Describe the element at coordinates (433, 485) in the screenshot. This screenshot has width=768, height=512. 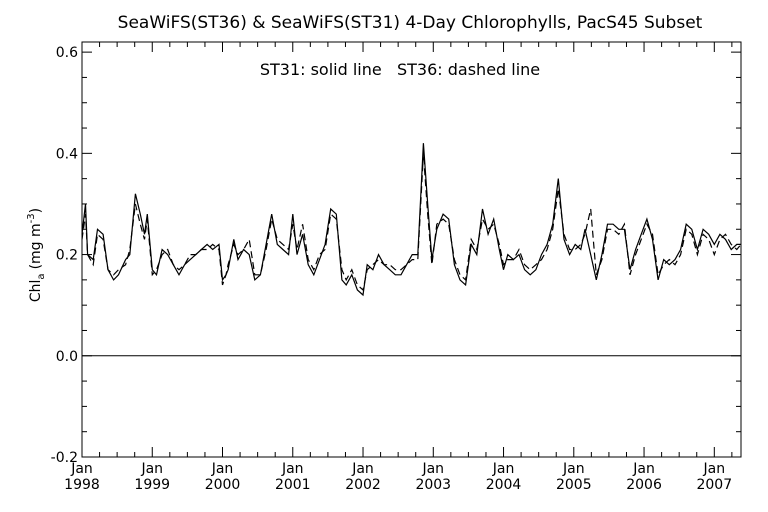
I see `x-tick-year-label: 2003` at that location.